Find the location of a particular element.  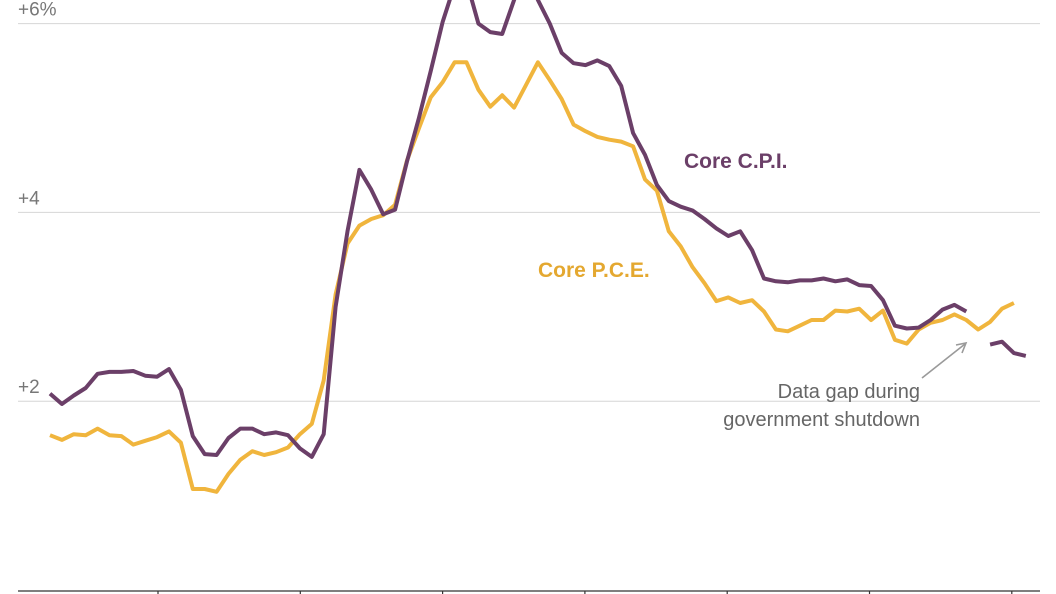

y-tick-labels: +2 +4 +6% is located at coordinates (37, 199).